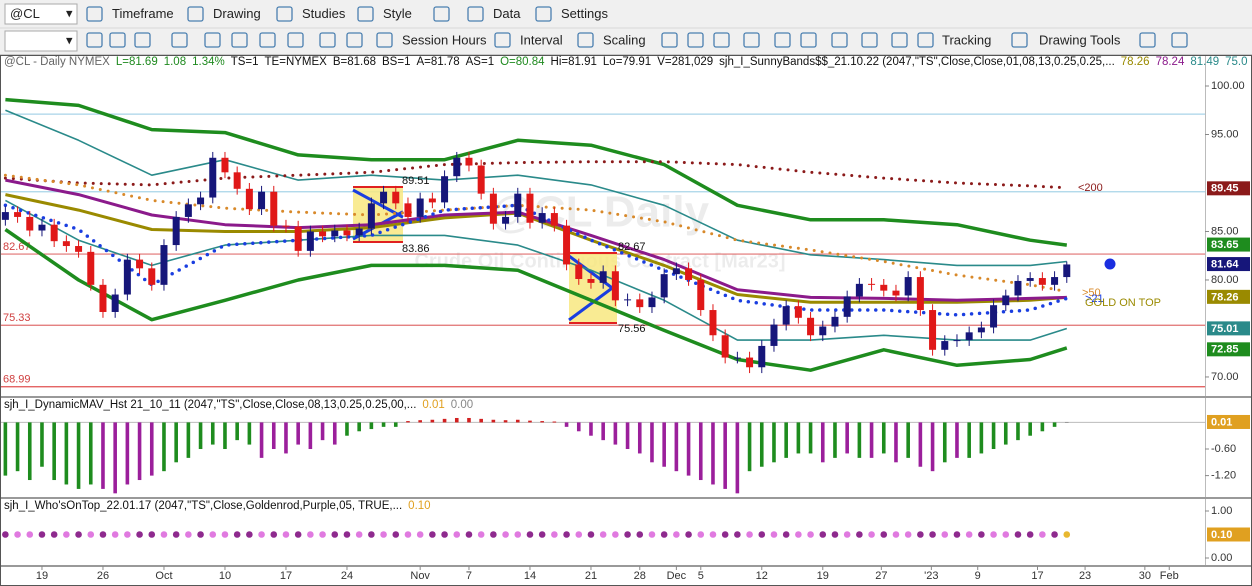 This screenshot has width=1252, height=586. What do you see at coordinates (419, 506) in the screenshot?
I see `legend-item: 0.10` at bounding box center [419, 506].